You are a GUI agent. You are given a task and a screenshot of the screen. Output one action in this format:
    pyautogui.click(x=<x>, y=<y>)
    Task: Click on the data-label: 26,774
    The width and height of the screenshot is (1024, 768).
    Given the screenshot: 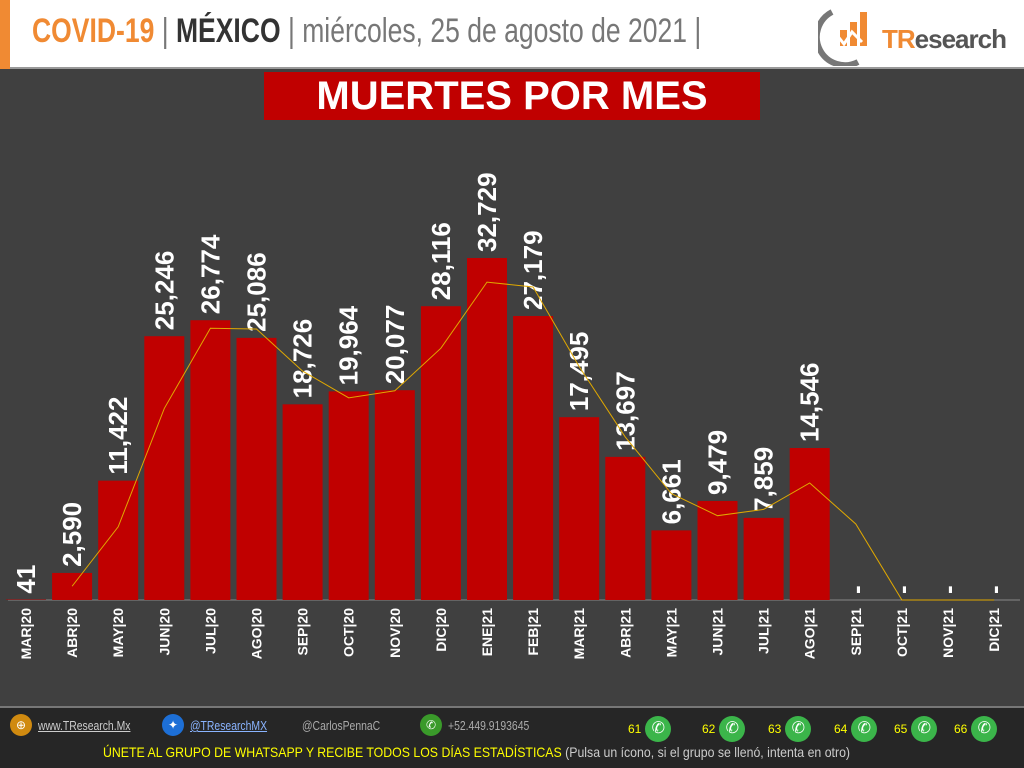 What is the action you would take?
    pyautogui.click(x=210, y=274)
    